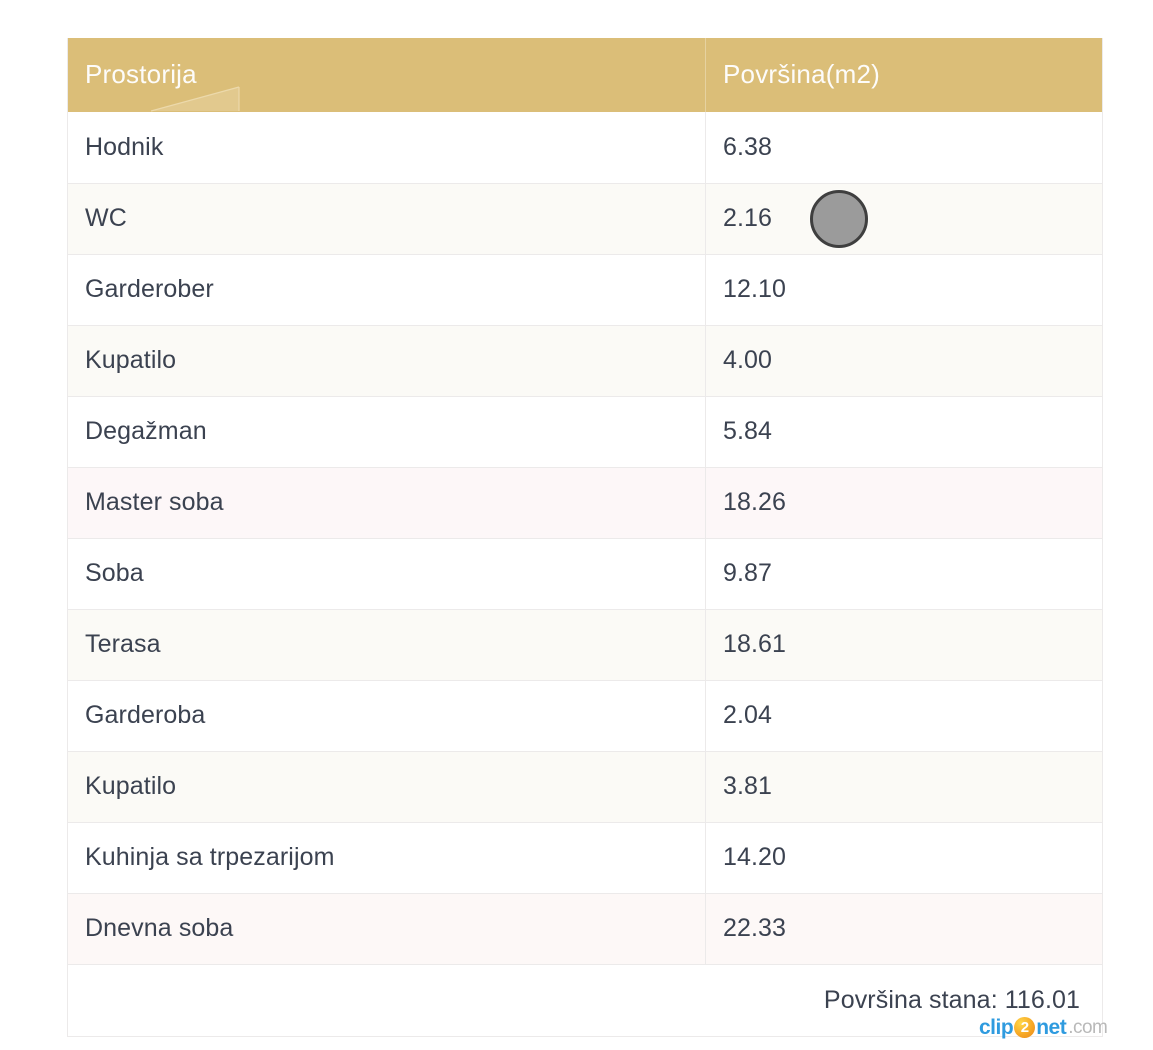 The width and height of the screenshot is (1153, 1050). What do you see at coordinates (386, 219) in the screenshot?
I see `cell-room: WC` at bounding box center [386, 219].